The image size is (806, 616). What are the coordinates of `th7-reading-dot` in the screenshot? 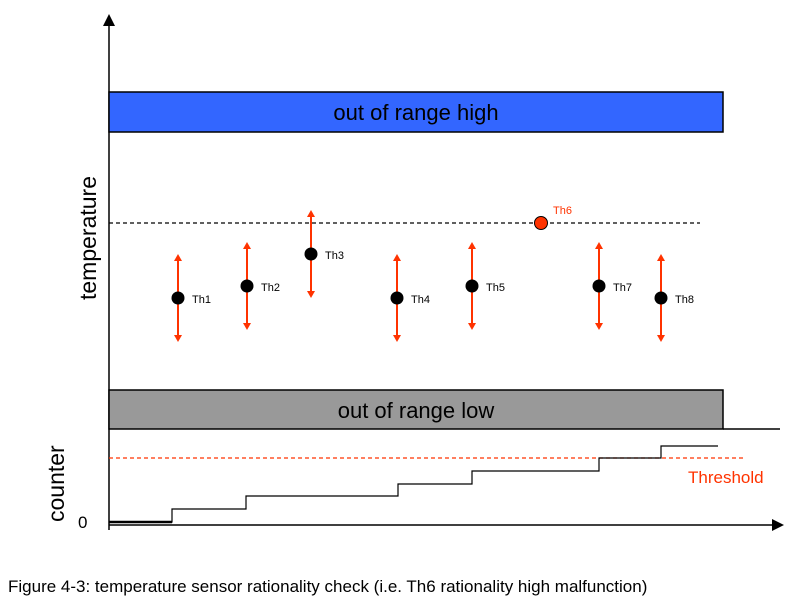 It's located at (599, 286).